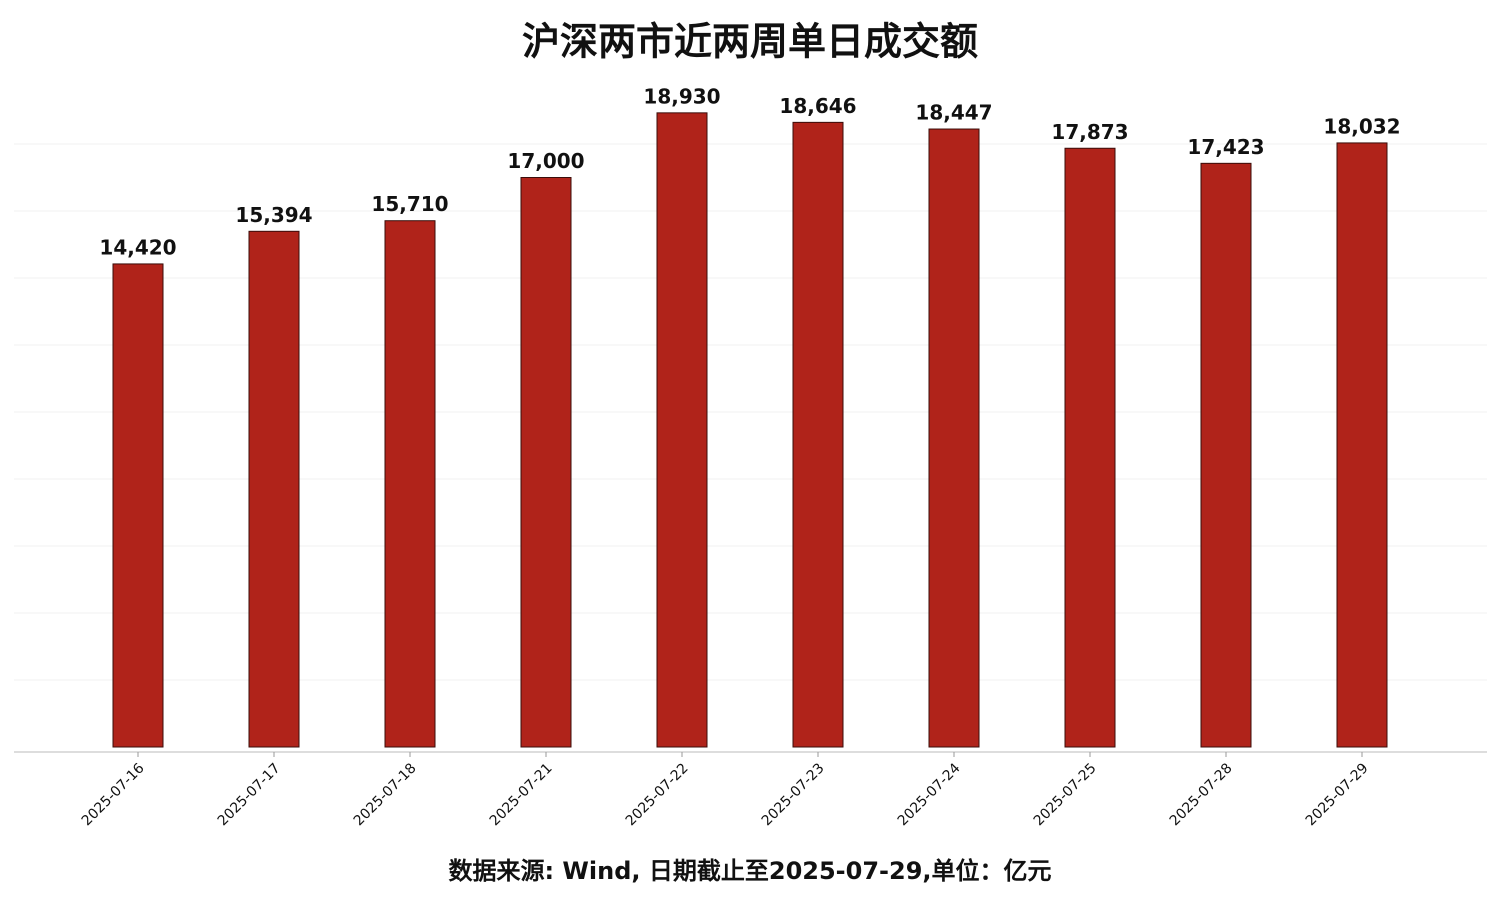  Describe the element at coordinates (749, 871) in the screenshot. I see `source-note: 数据来源: Wind, 日期截止至2025-07-29,单位：亿元` at that location.